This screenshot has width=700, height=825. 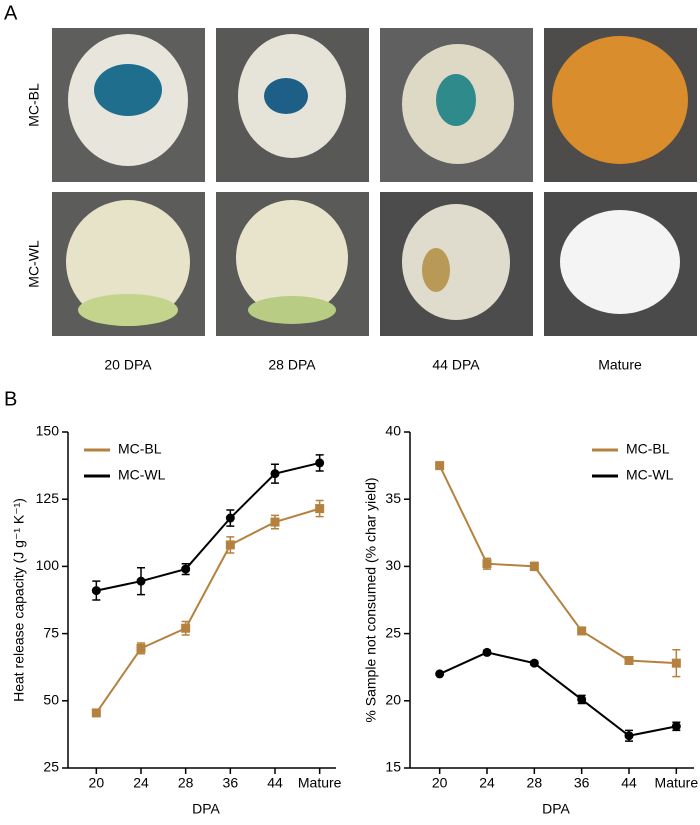 I want to click on column-label: 44 DPA, so click(x=456, y=365).